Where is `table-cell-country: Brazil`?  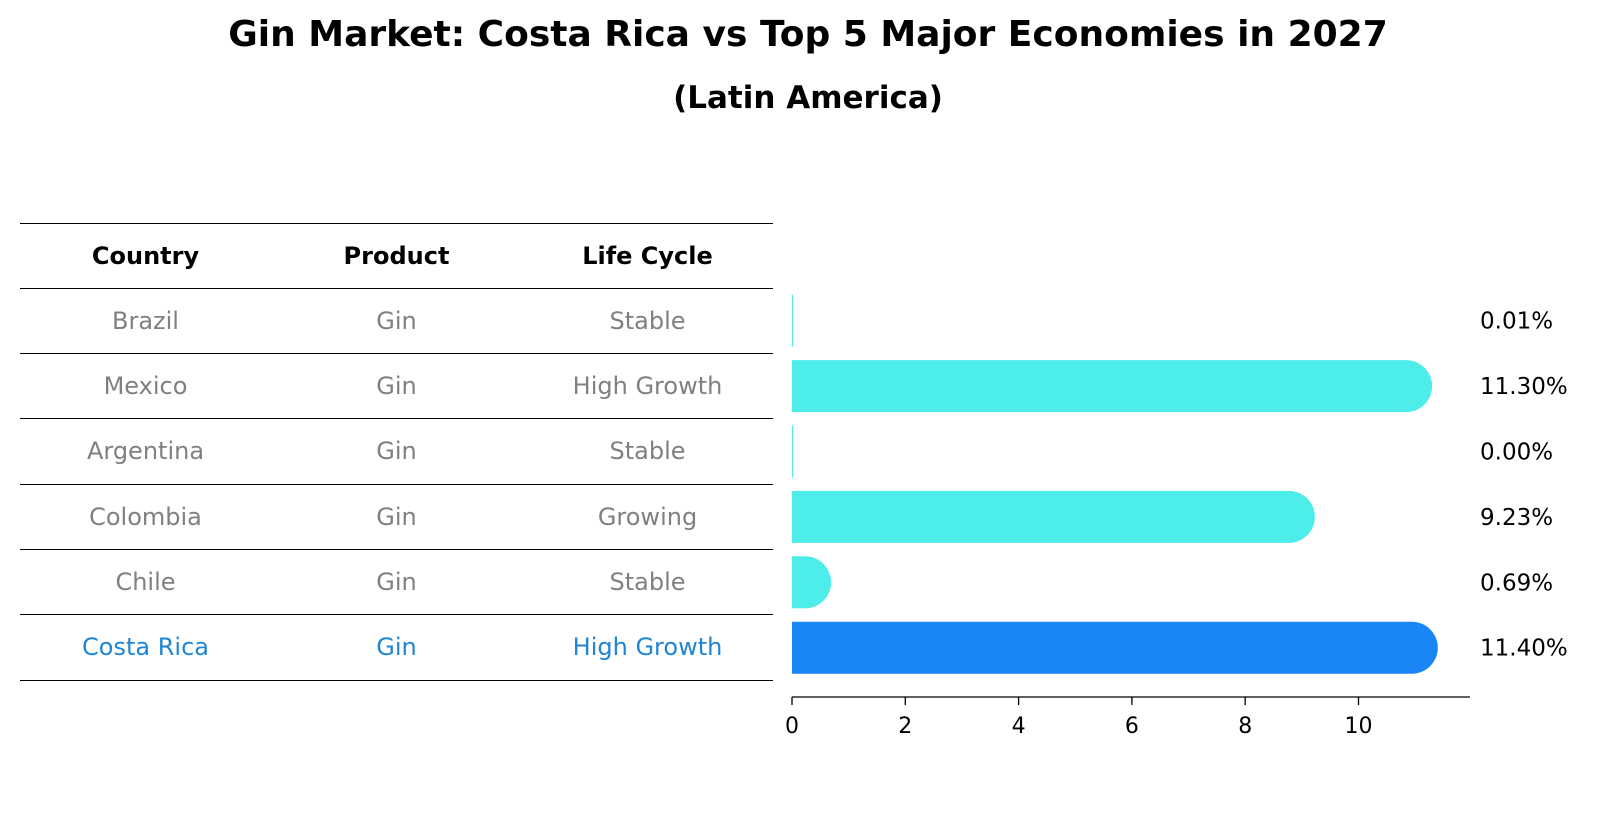
table-cell-country: Brazil is located at coordinates (145, 321).